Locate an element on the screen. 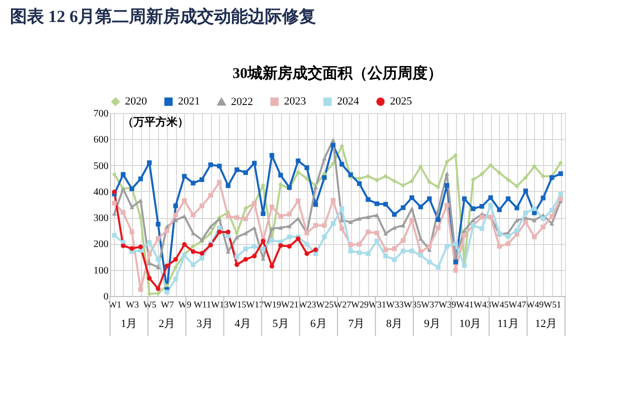  y-tick-label: 500 is located at coordinates (101, 166).